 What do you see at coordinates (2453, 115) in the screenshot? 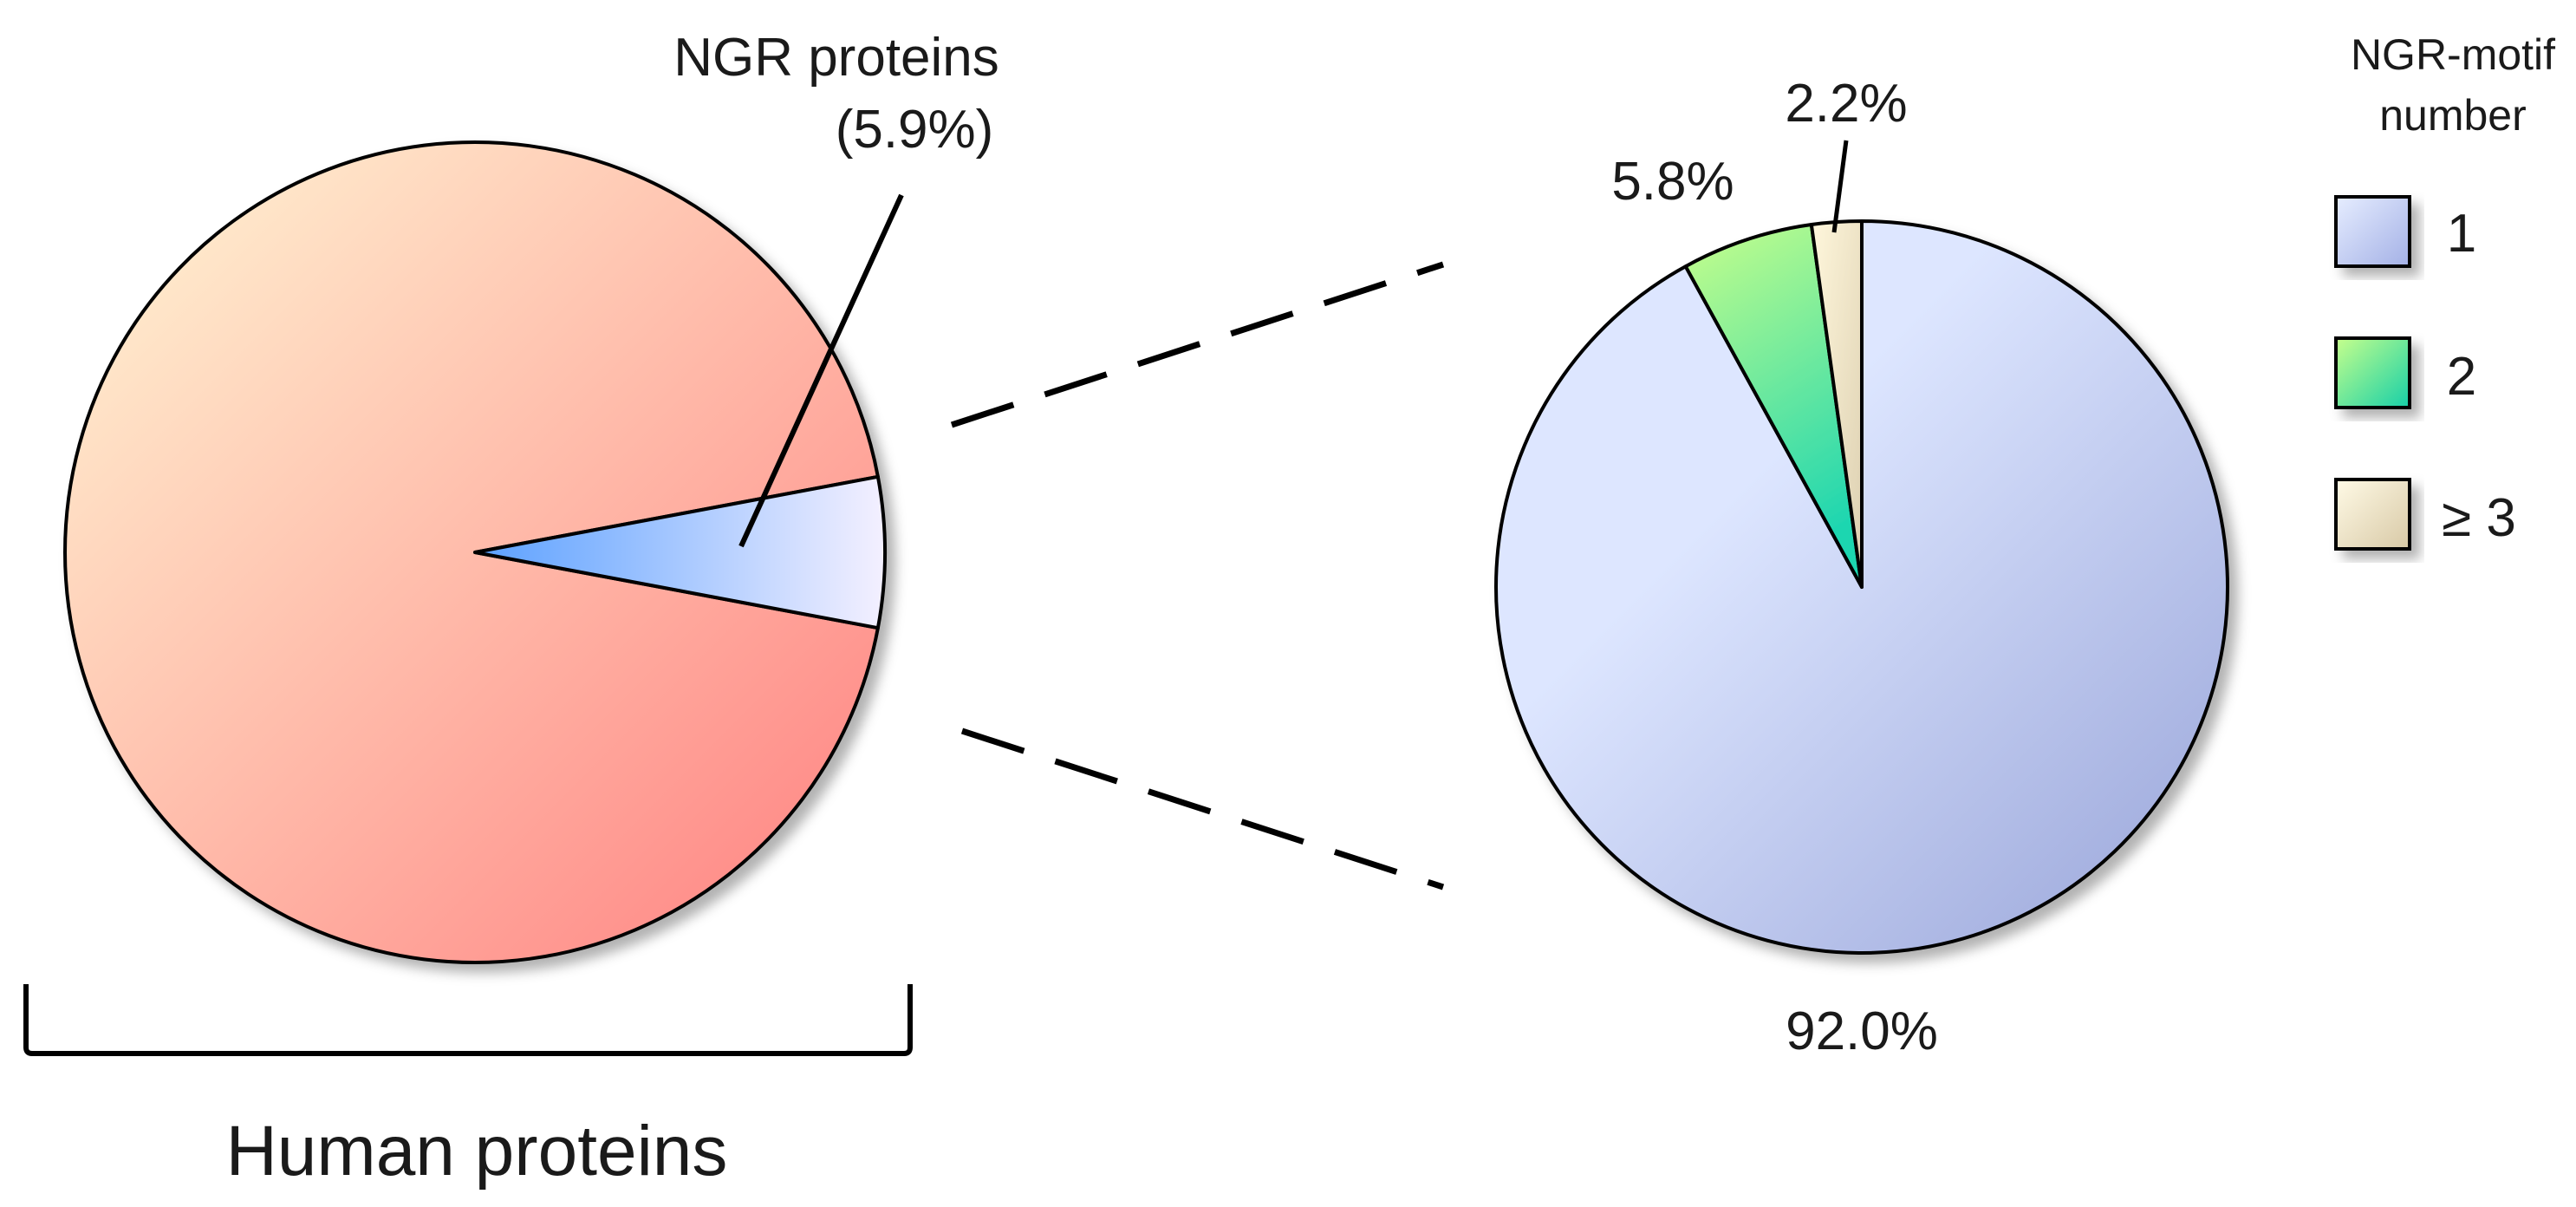
I see `legend-title-line2: number` at bounding box center [2453, 115].